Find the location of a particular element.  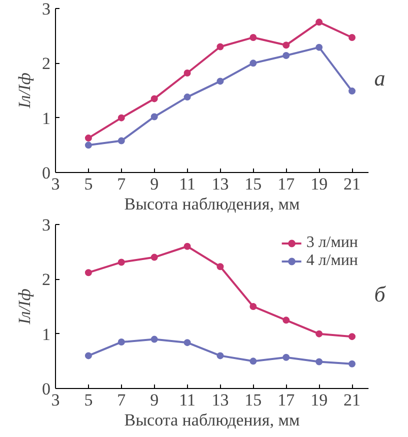

legend-label: 3 л/мин is located at coordinates (332, 243).